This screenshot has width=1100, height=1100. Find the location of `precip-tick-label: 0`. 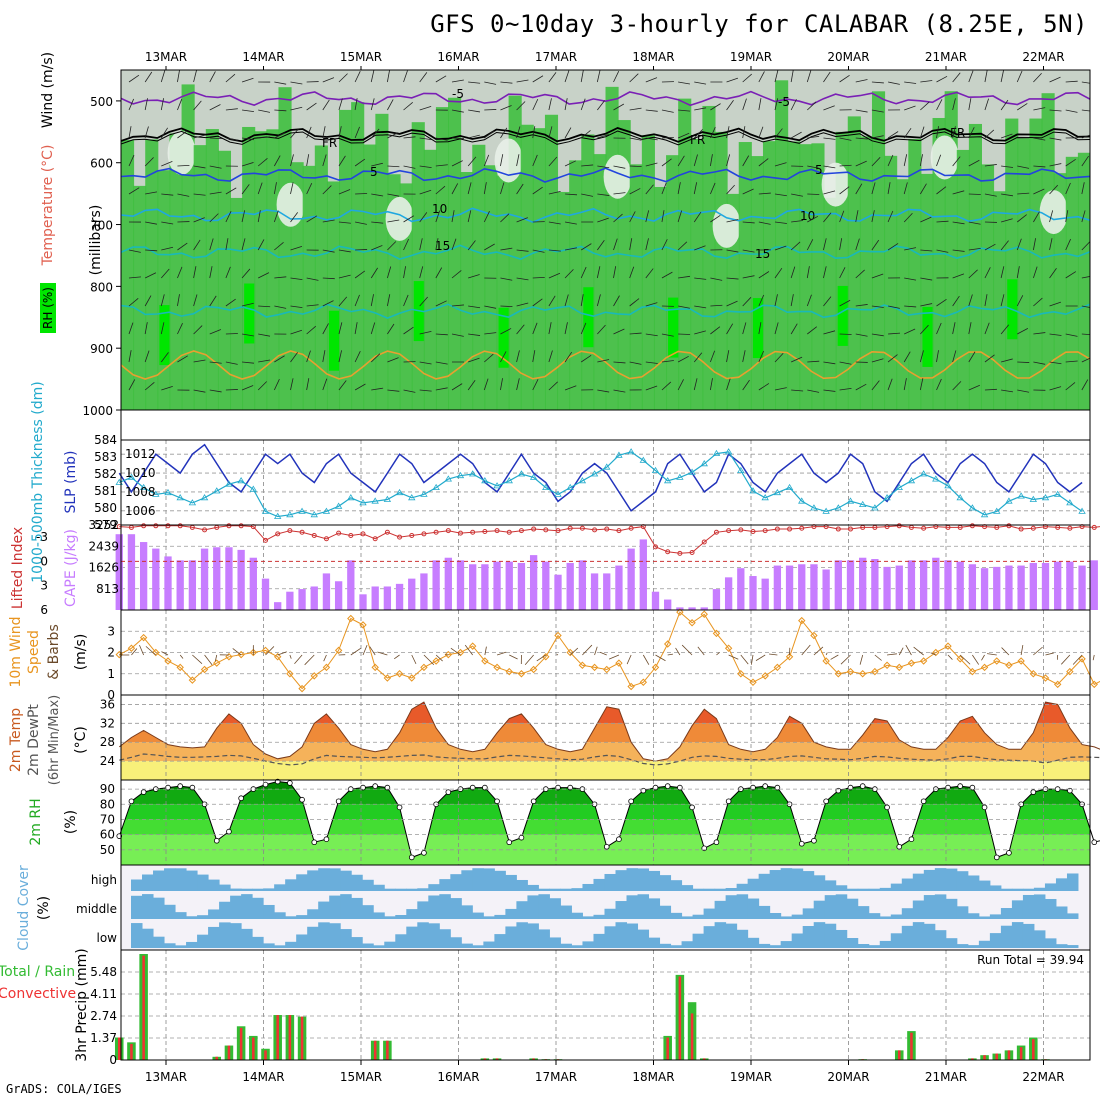

precip-tick-label: 0 is located at coordinates (113, 1060).